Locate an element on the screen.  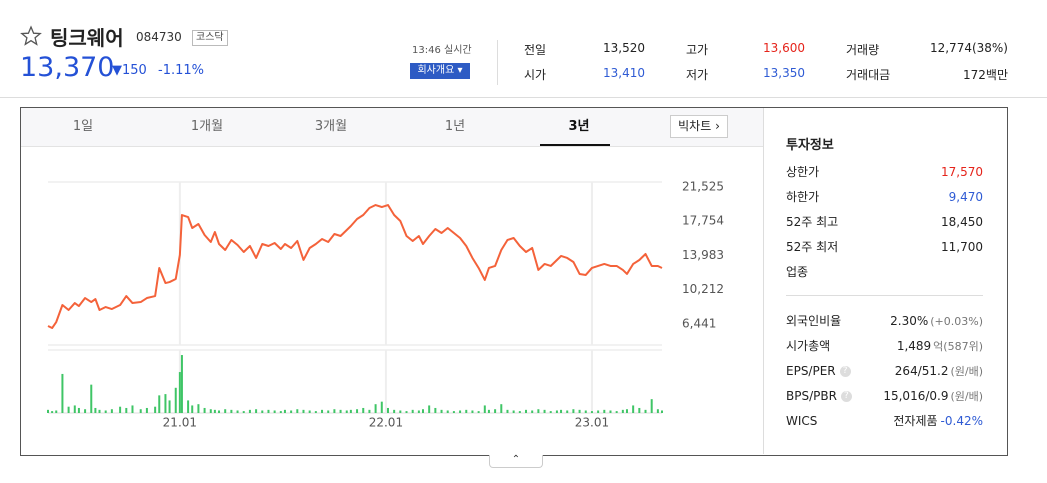
invest-label: 52주 최저 is located at coordinates (812, 247).